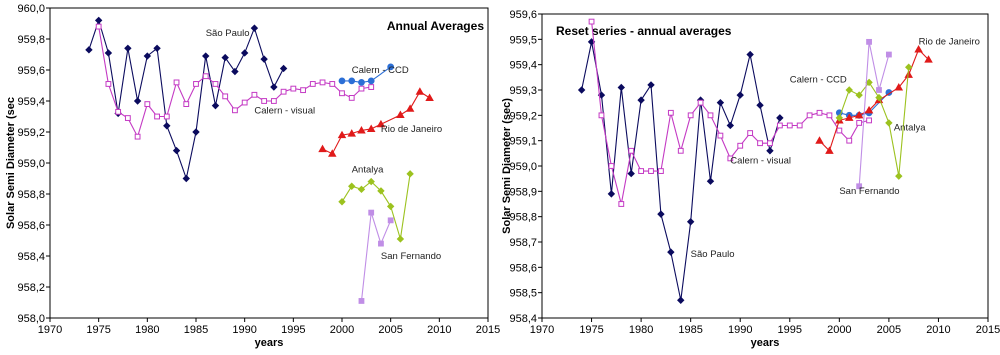  What do you see at coordinates (31, 257) in the screenshot?
I see `y-tick-label: 958,4` at bounding box center [31, 257].